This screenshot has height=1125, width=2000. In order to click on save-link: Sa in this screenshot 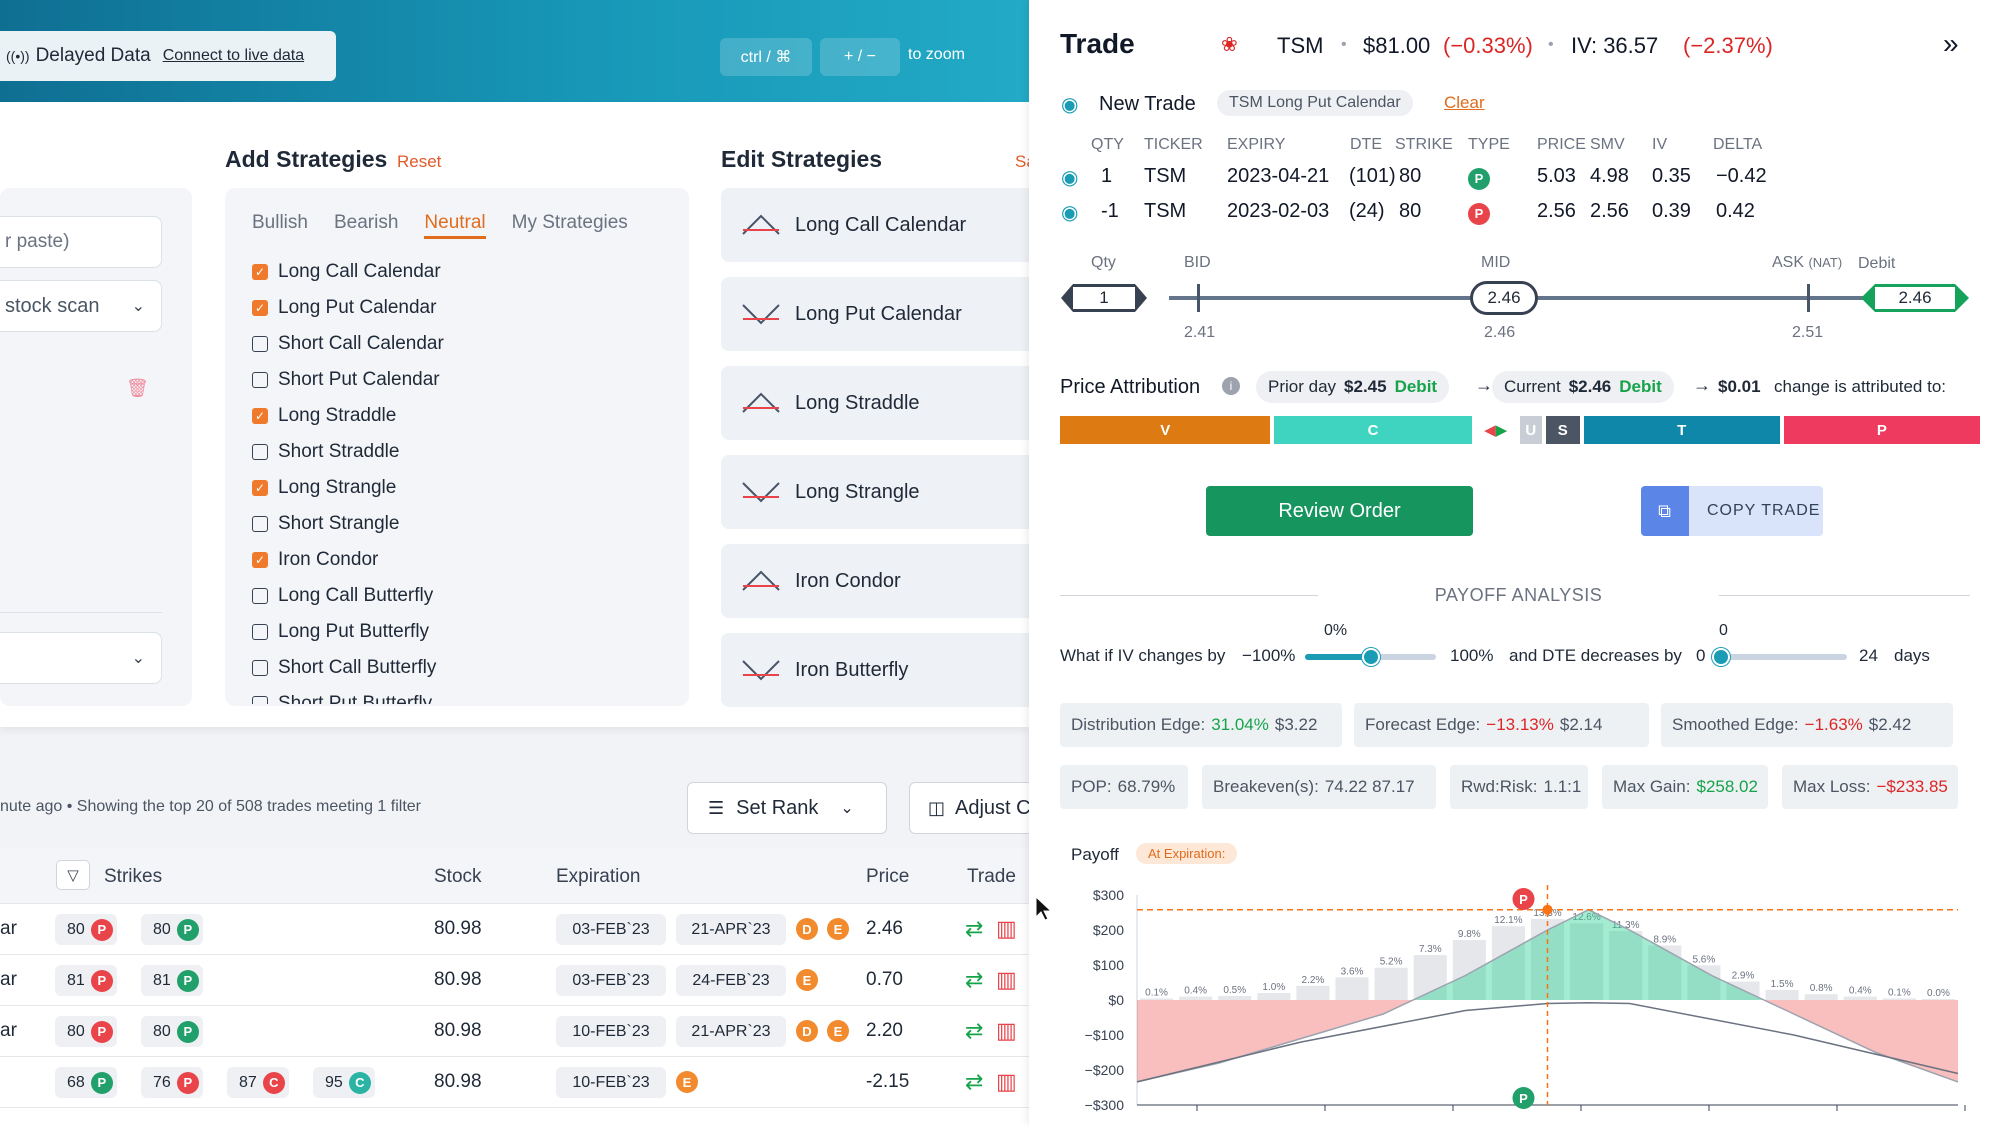, I will do `click(1022, 161)`.